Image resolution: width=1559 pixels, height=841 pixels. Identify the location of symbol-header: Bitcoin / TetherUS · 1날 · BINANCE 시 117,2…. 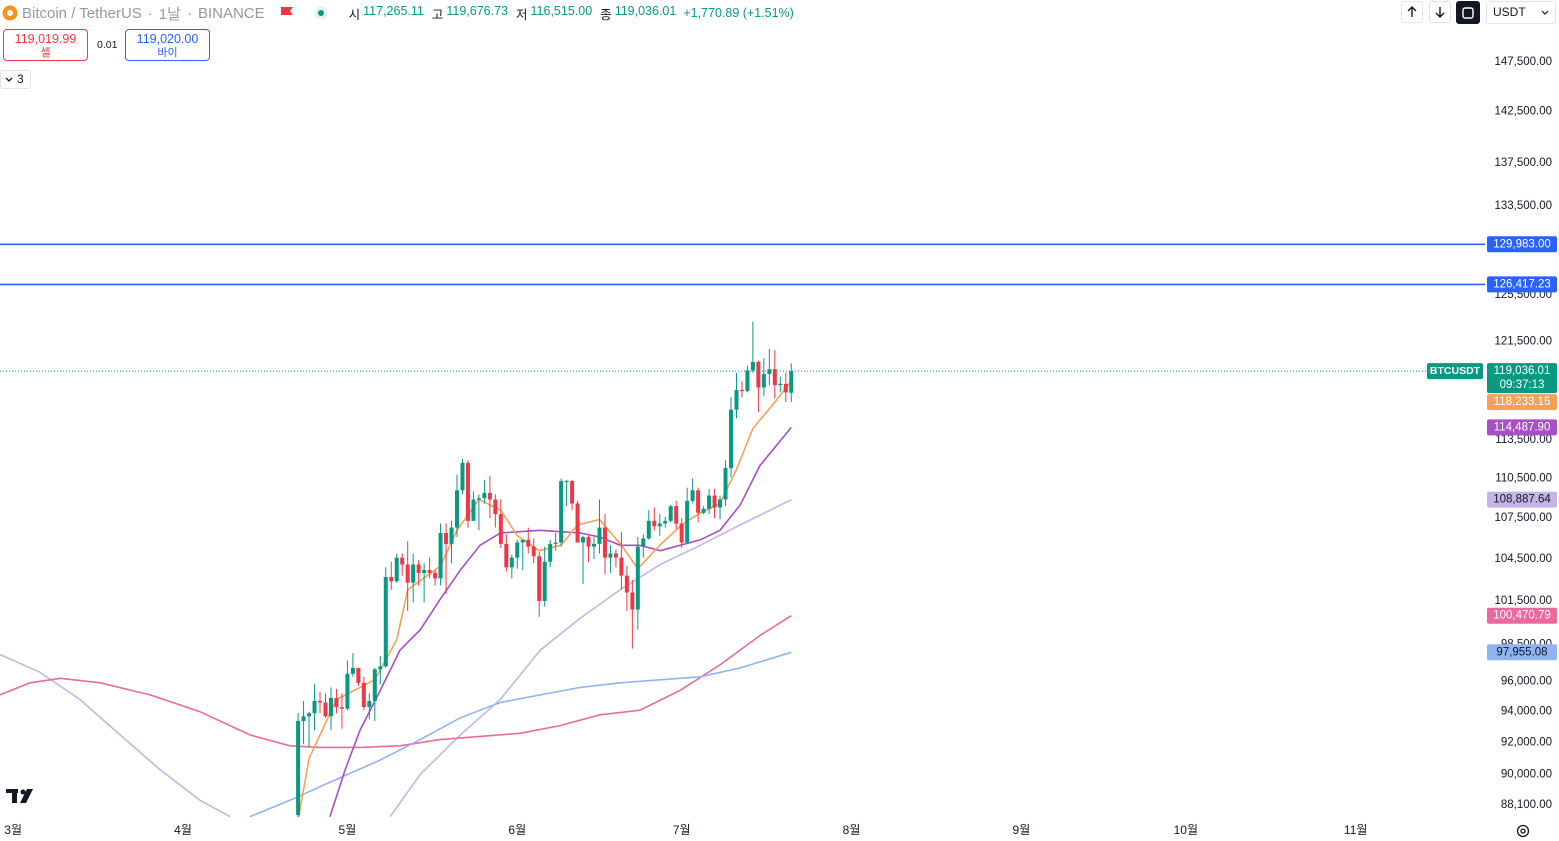
(397, 13).